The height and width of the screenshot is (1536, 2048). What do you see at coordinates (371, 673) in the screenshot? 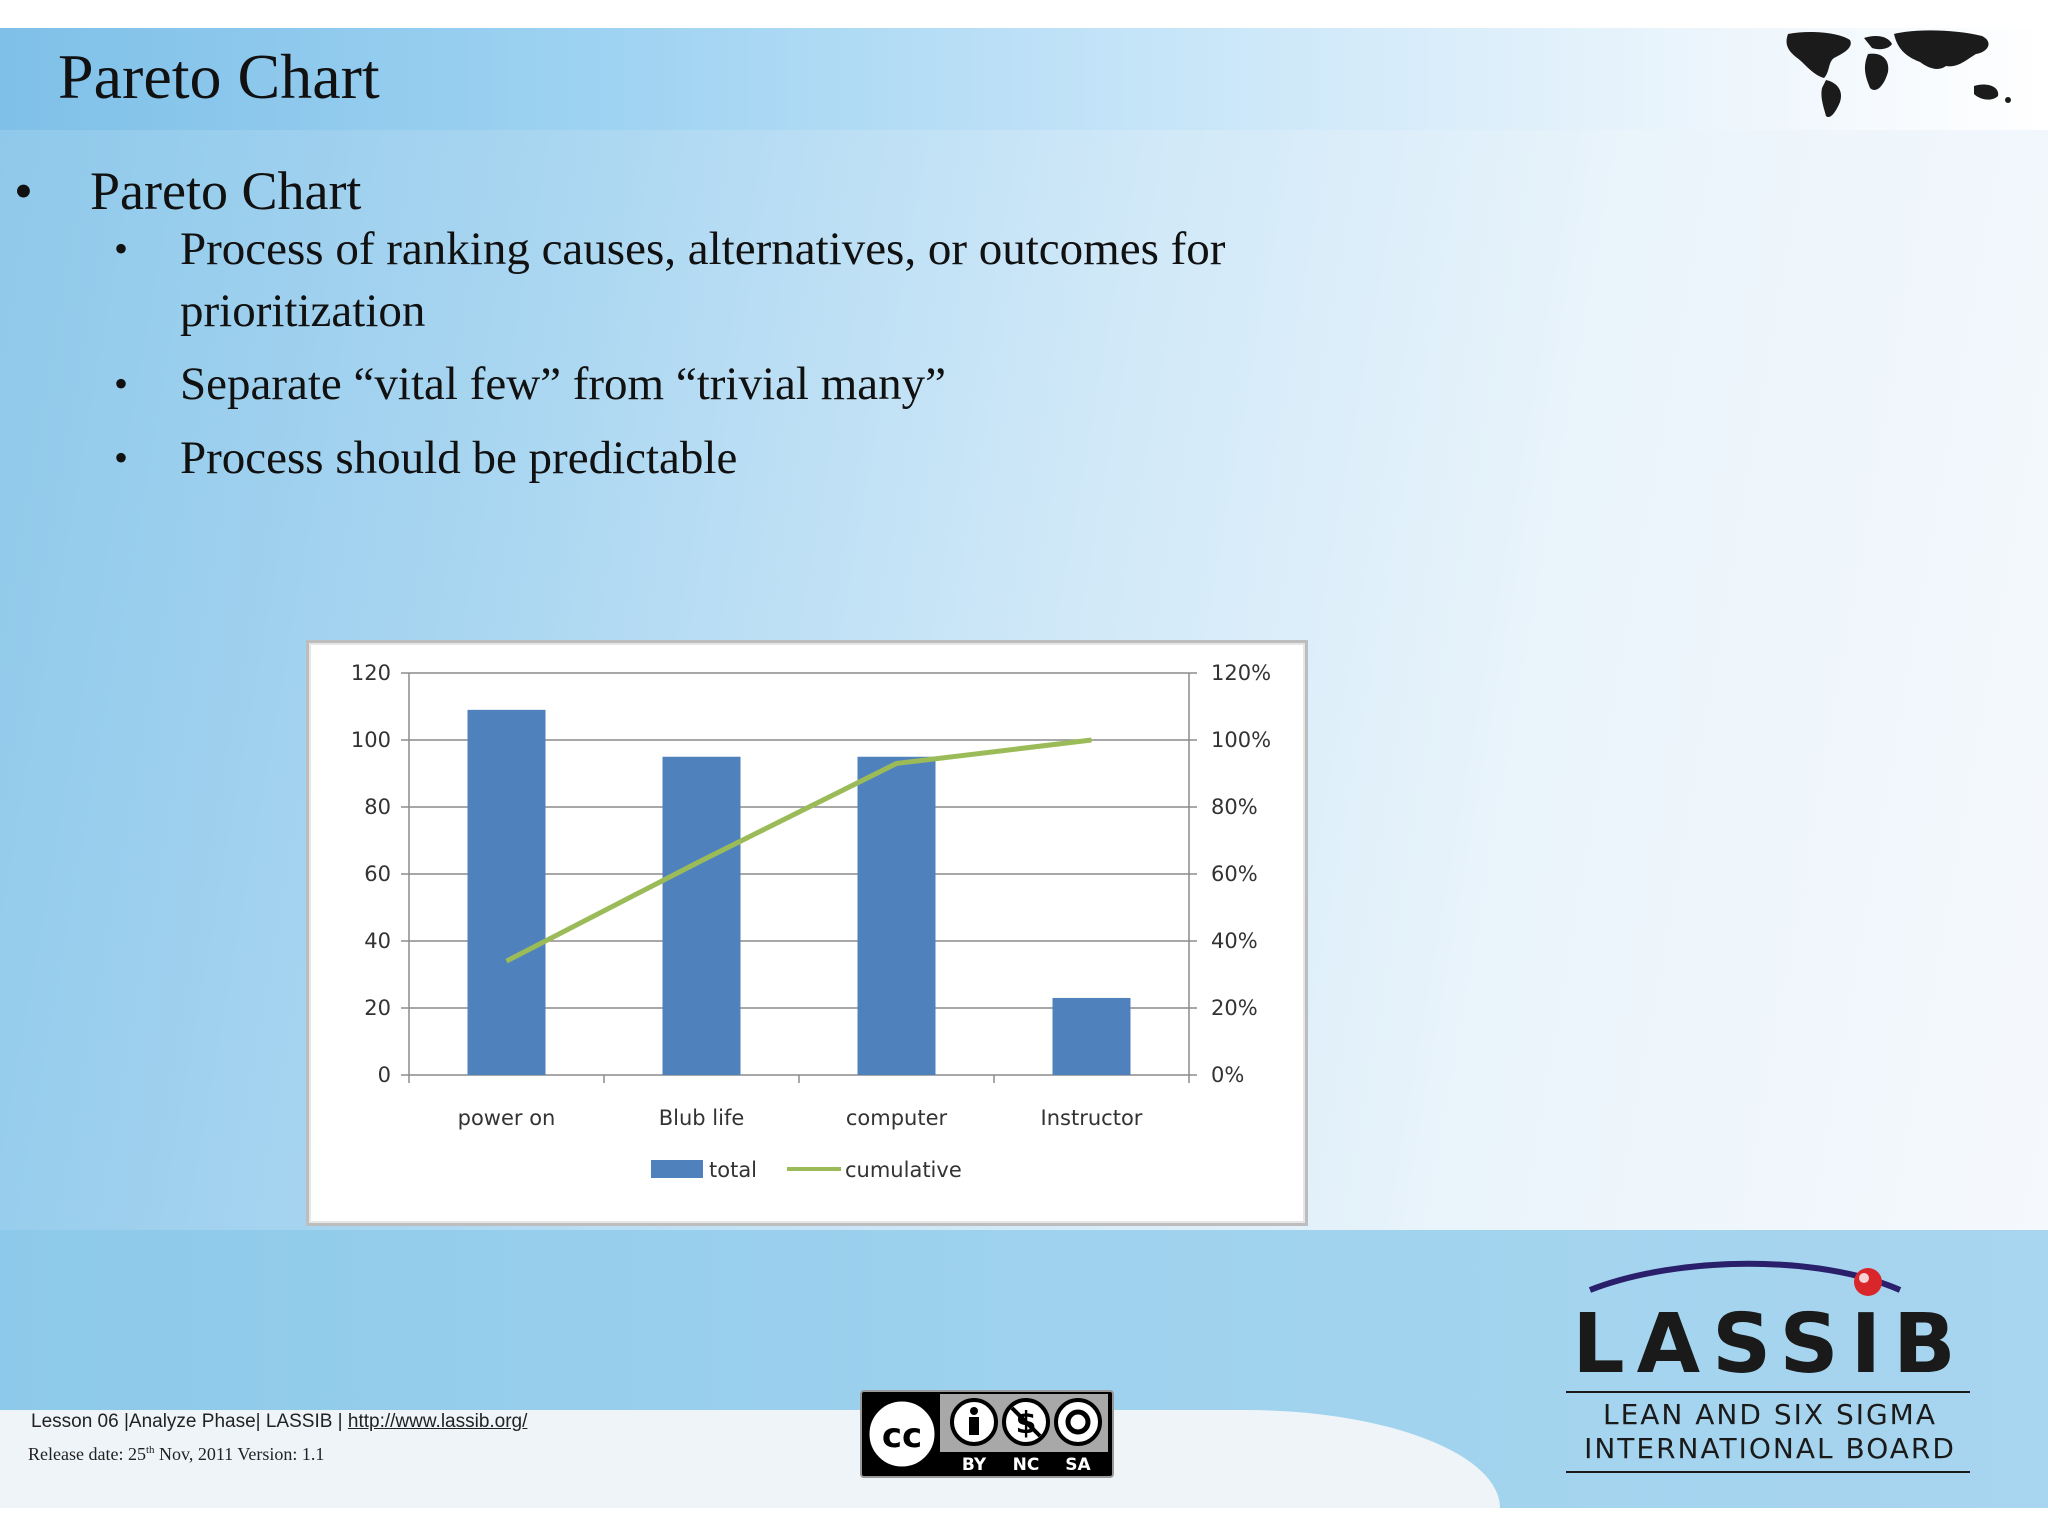
I see `y-tick-left: 120` at bounding box center [371, 673].